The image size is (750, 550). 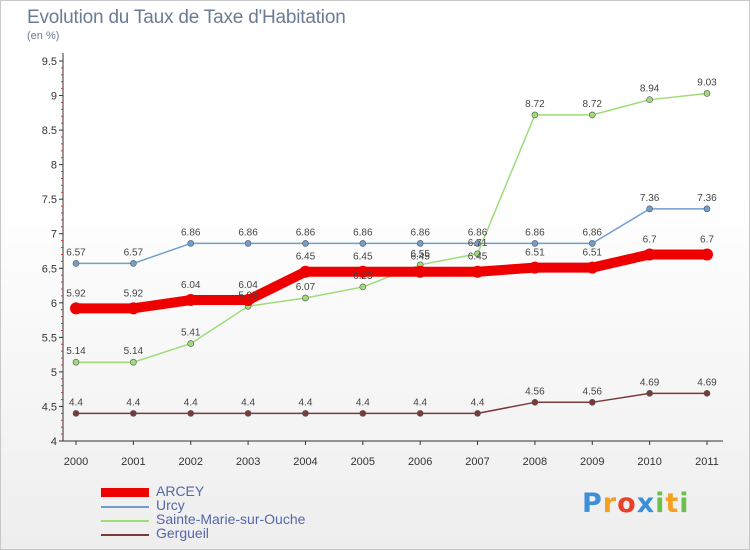 I want to click on x-tick-label: 2007, so click(x=477, y=462).